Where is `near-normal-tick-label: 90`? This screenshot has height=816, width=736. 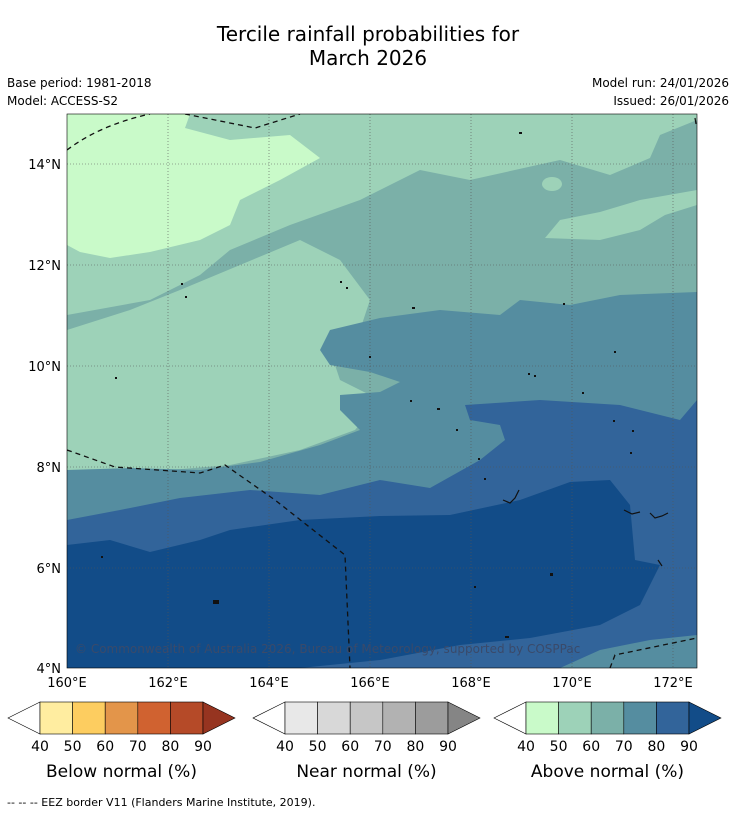
near-normal-tick-label: 90 is located at coordinates (448, 747).